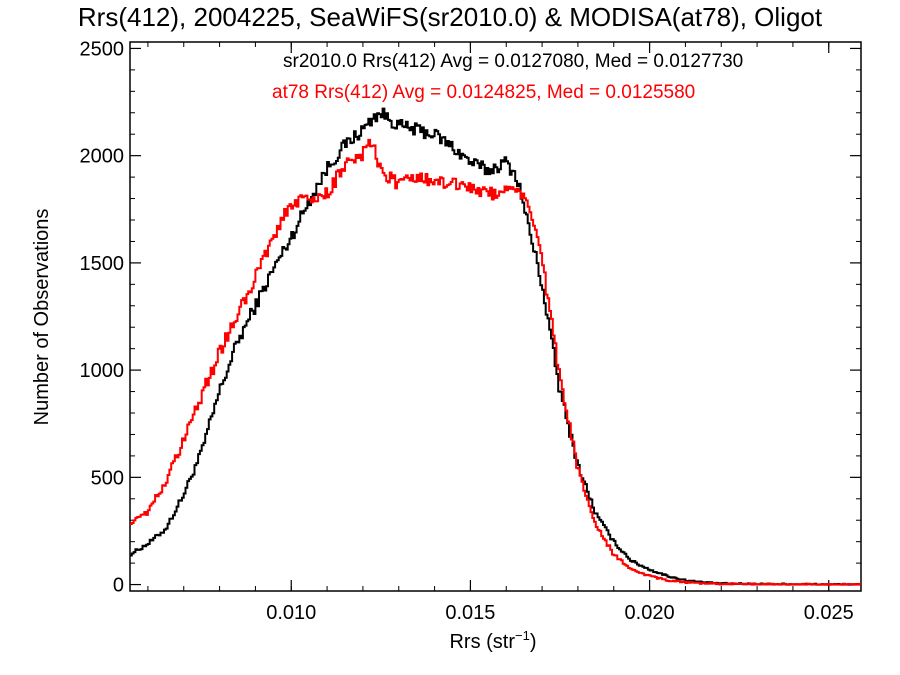 This screenshot has width=900, height=675. Describe the element at coordinates (102, 157) in the screenshot. I see `y-tick-label: 2000` at that location.